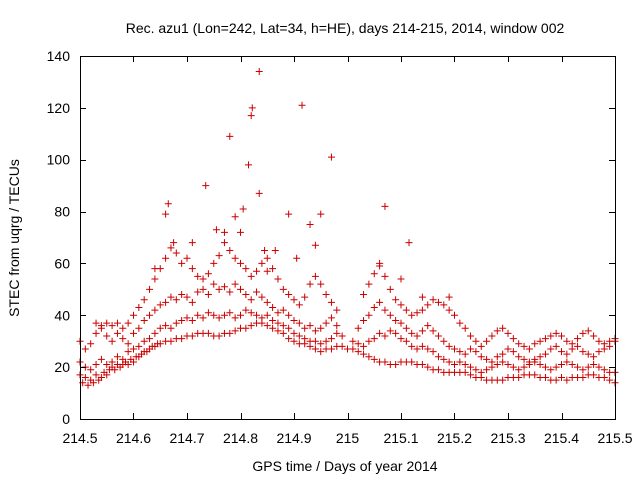 Image resolution: width=640 pixels, height=480 pixels. Describe the element at coordinates (614, 438) in the screenshot. I see `x-tick-label: 215.5` at that location.